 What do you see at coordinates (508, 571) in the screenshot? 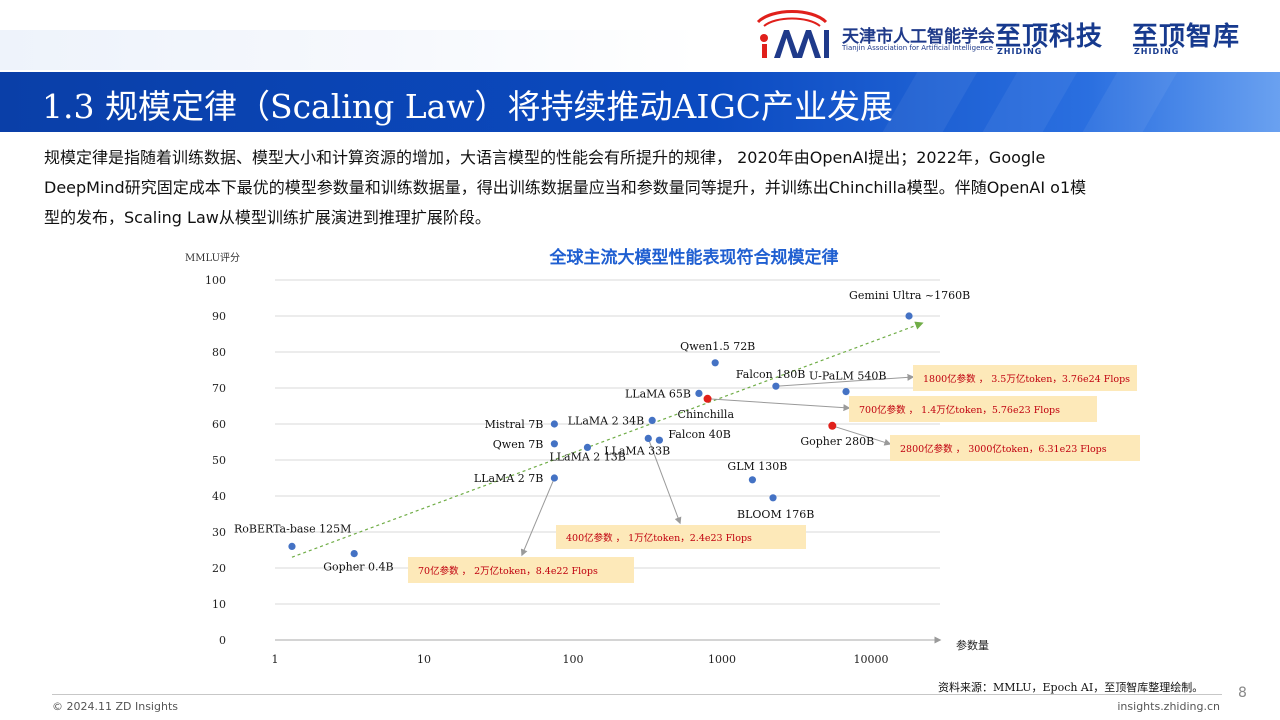
I see `annotation-label: 70亿参数 ， 2万亿token，8.4e22 Flops` at bounding box center [508, 571].